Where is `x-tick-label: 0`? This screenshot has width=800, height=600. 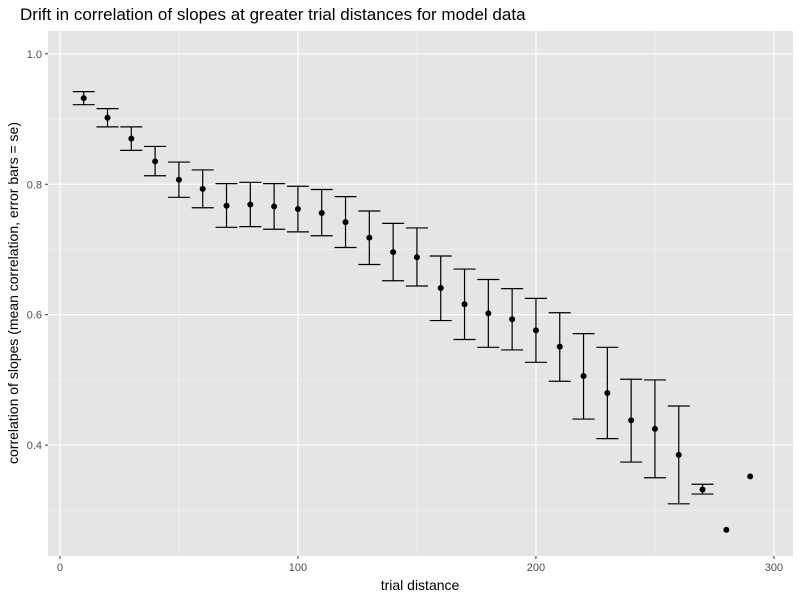 x-tick-label: 0 is located at coordinates (60, 568).